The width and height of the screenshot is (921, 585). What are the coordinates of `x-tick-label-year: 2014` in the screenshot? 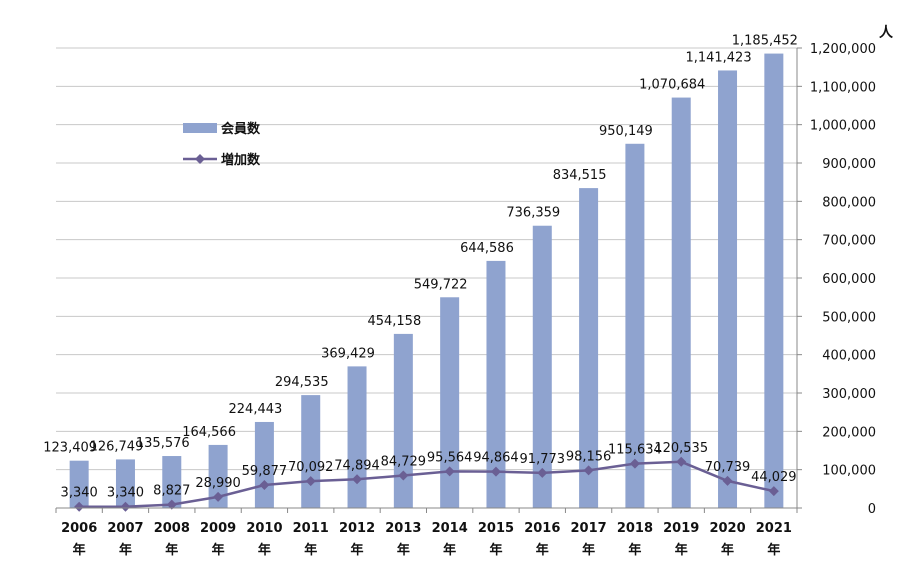 It's located at (450, 528).